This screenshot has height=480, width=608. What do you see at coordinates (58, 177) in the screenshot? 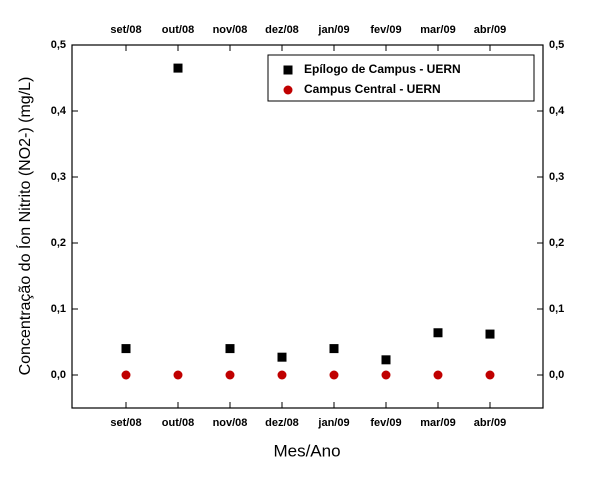
I see `y-tick-label: 0,3` at bounding box center [58, 177].